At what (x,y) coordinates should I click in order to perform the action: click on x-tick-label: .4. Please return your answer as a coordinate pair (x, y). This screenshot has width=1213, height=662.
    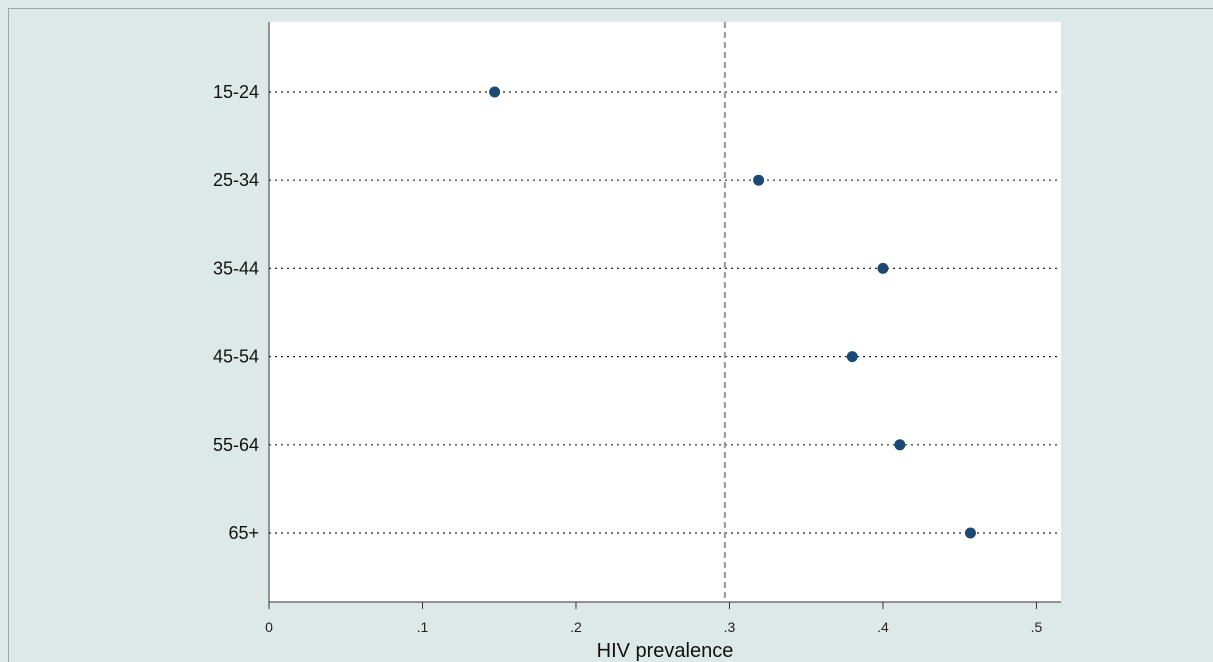
    Looking at the image, I should click on (883, 627).